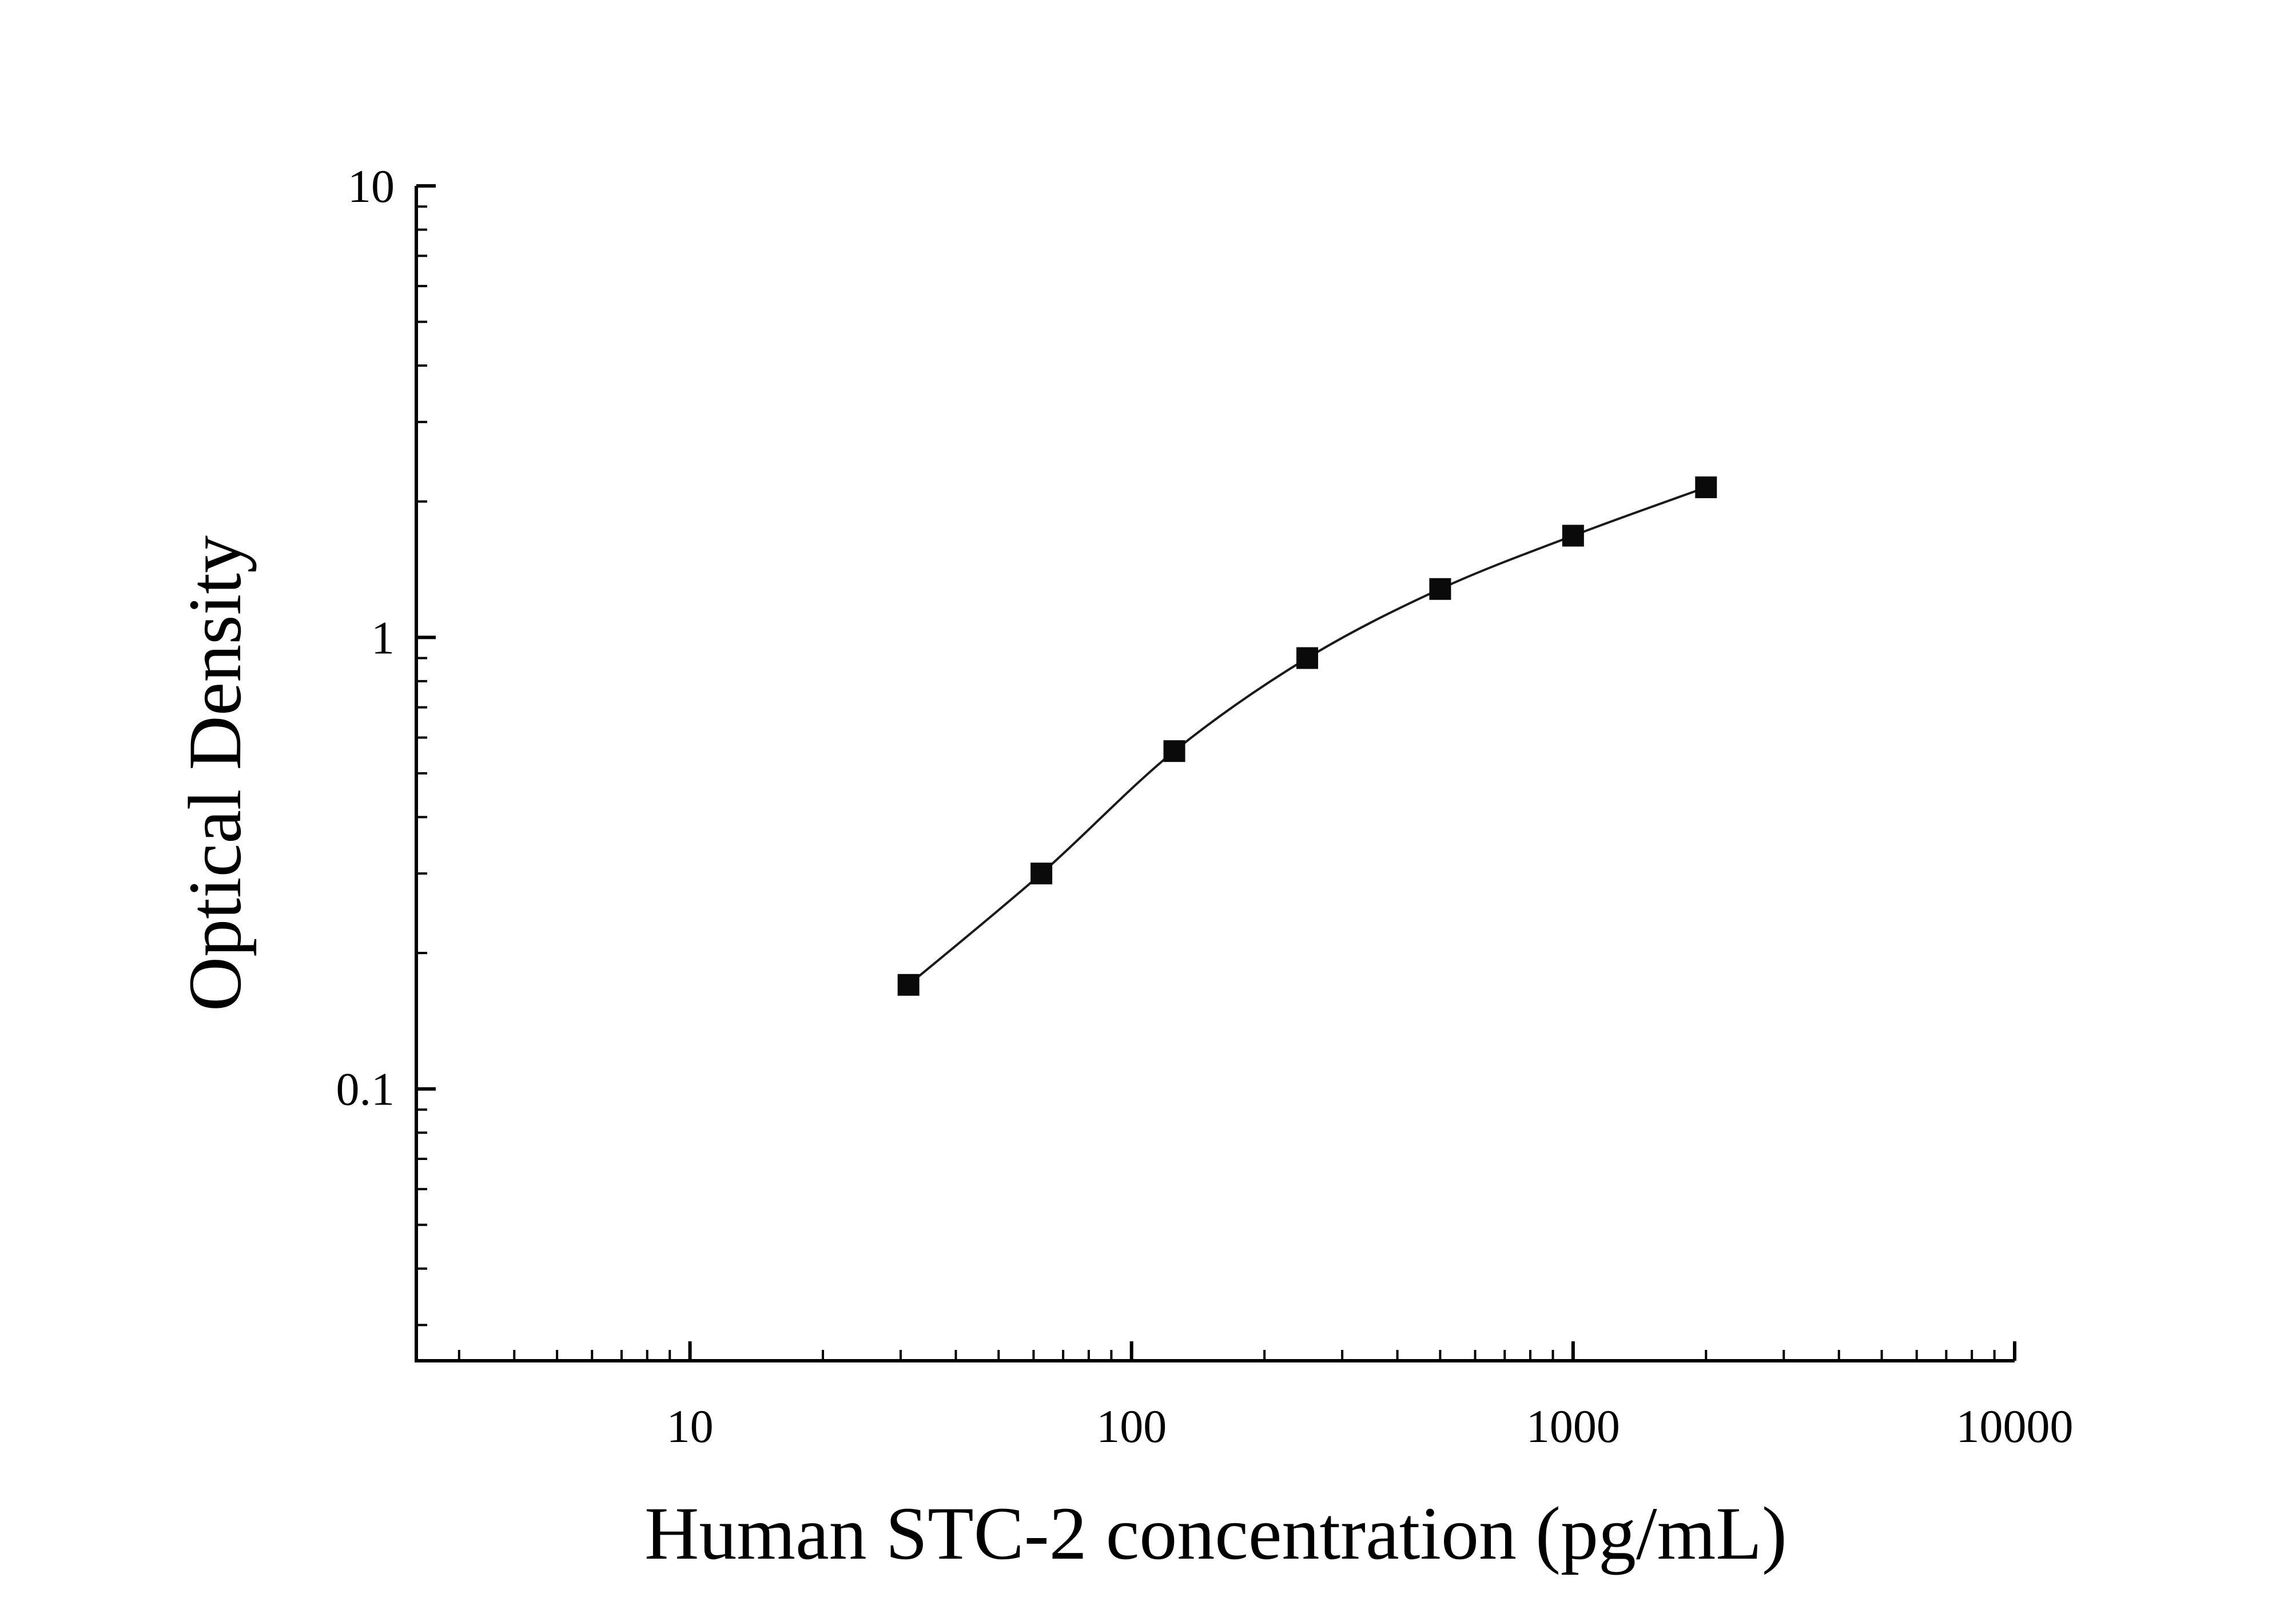  Describe the element at coordinates (1573, 1426) in the screenshot. I see `x-tick-label: 1000` at that location.